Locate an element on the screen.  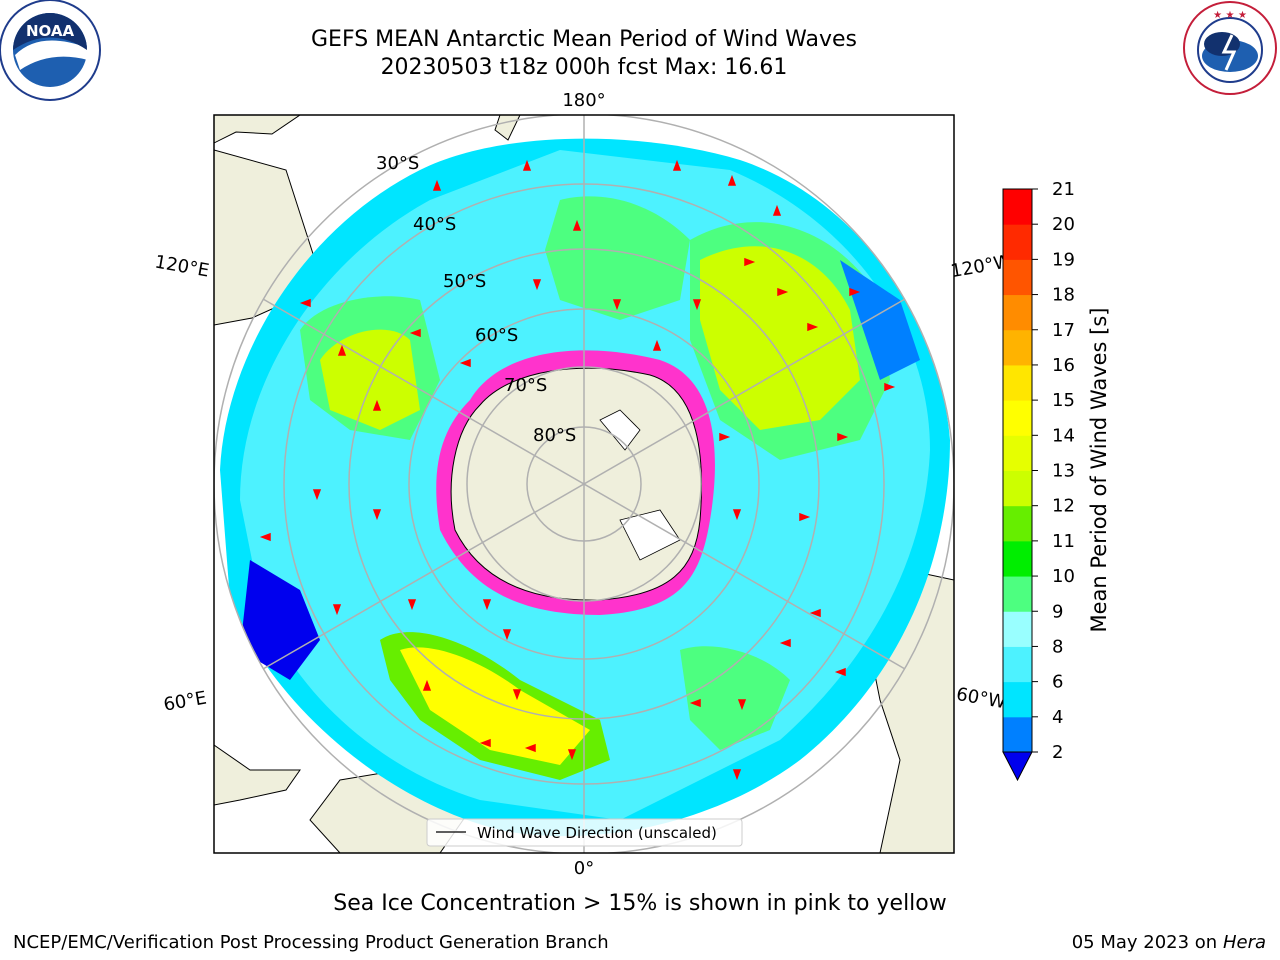
date-text: 05 May 2023 on is located at coordinates (1144, 942).